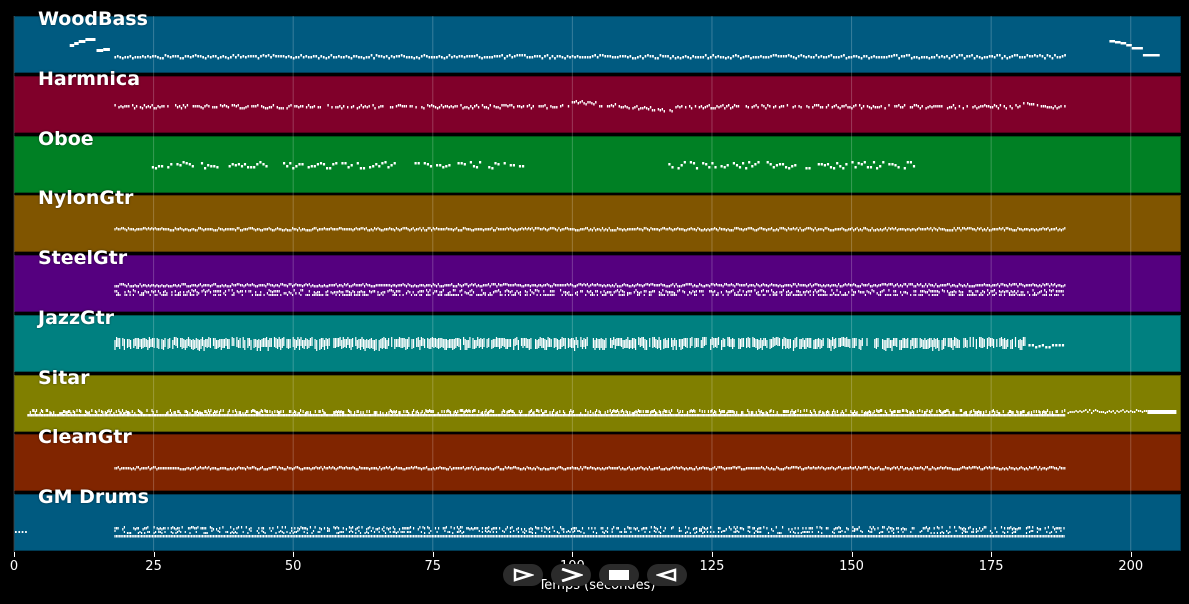  I want to click on track-cleangtr: CleanGtr, so click(597, 459).